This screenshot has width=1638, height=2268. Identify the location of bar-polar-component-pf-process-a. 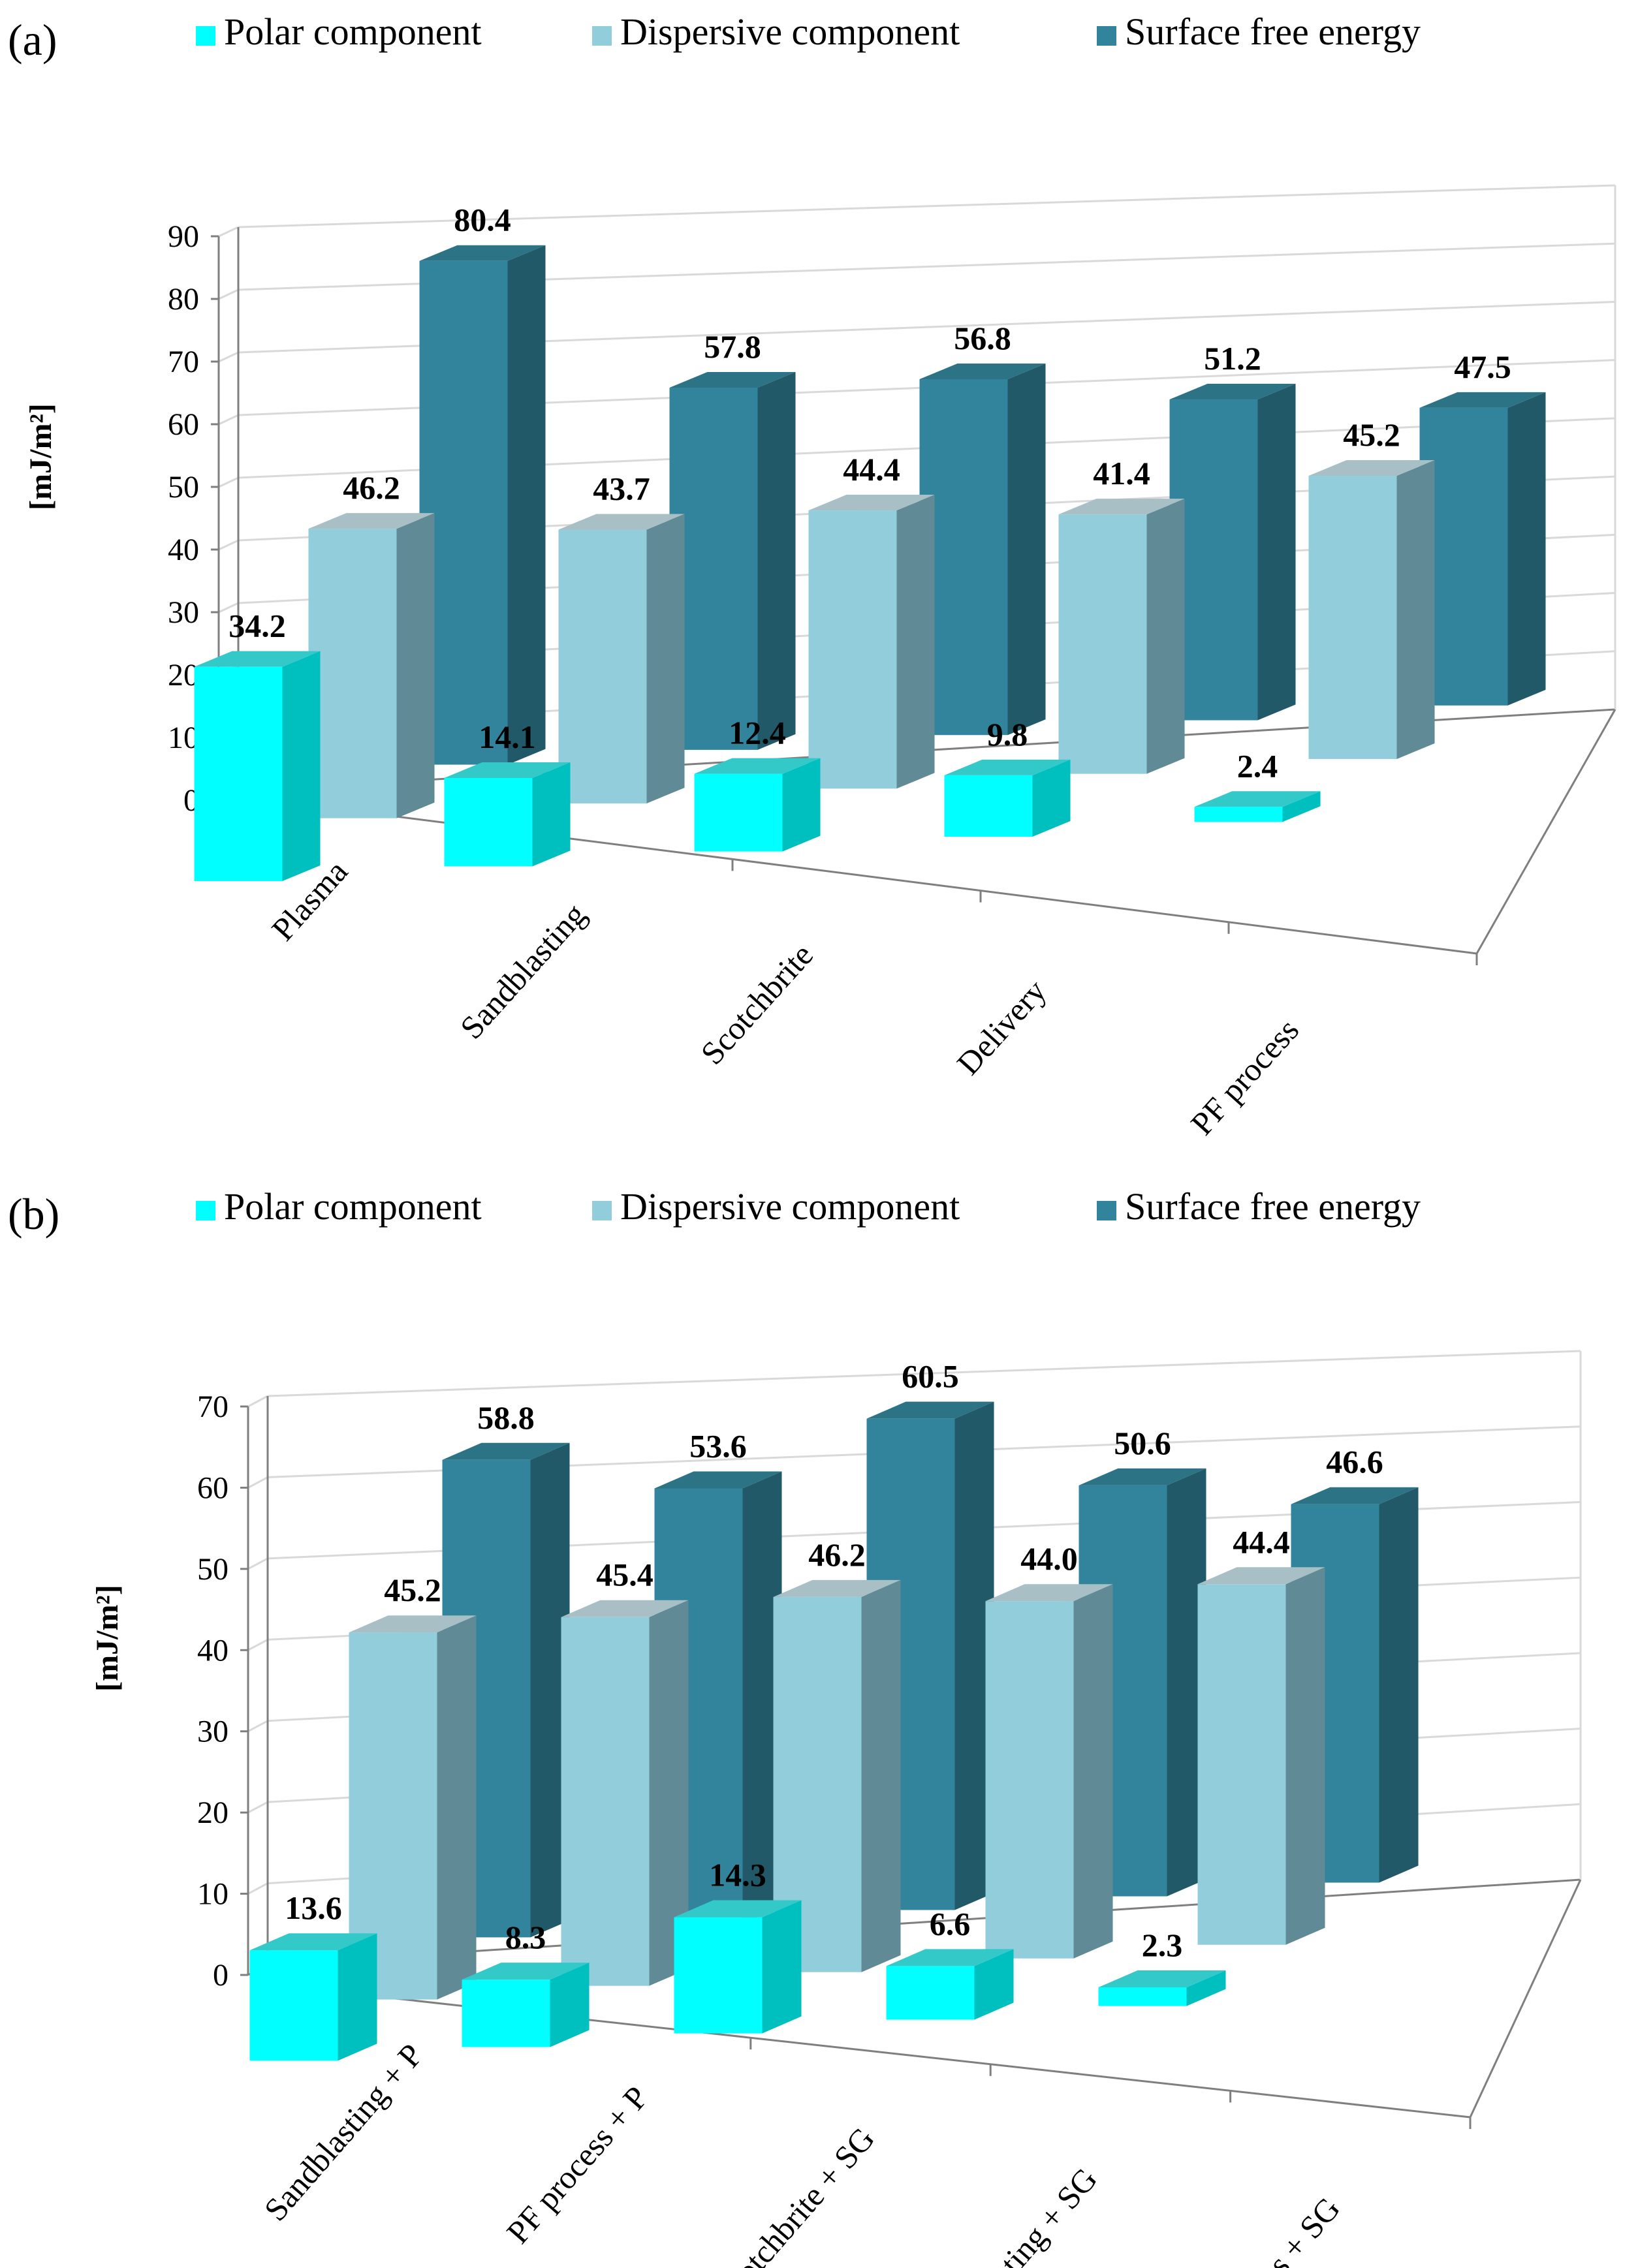
(1238, 814).